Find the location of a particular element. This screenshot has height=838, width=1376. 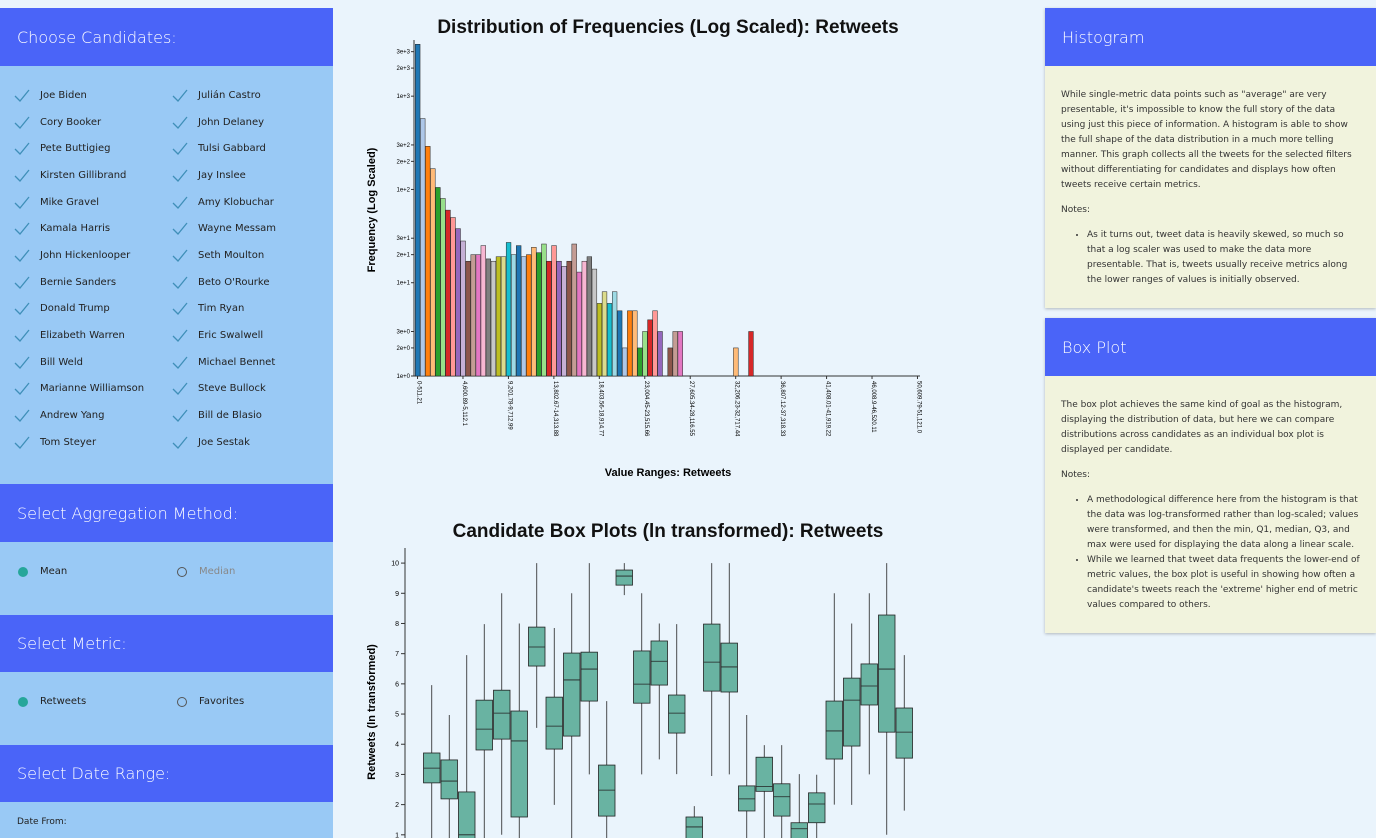

section-header: Choose Candidates: is located at coordinates (166, 37).